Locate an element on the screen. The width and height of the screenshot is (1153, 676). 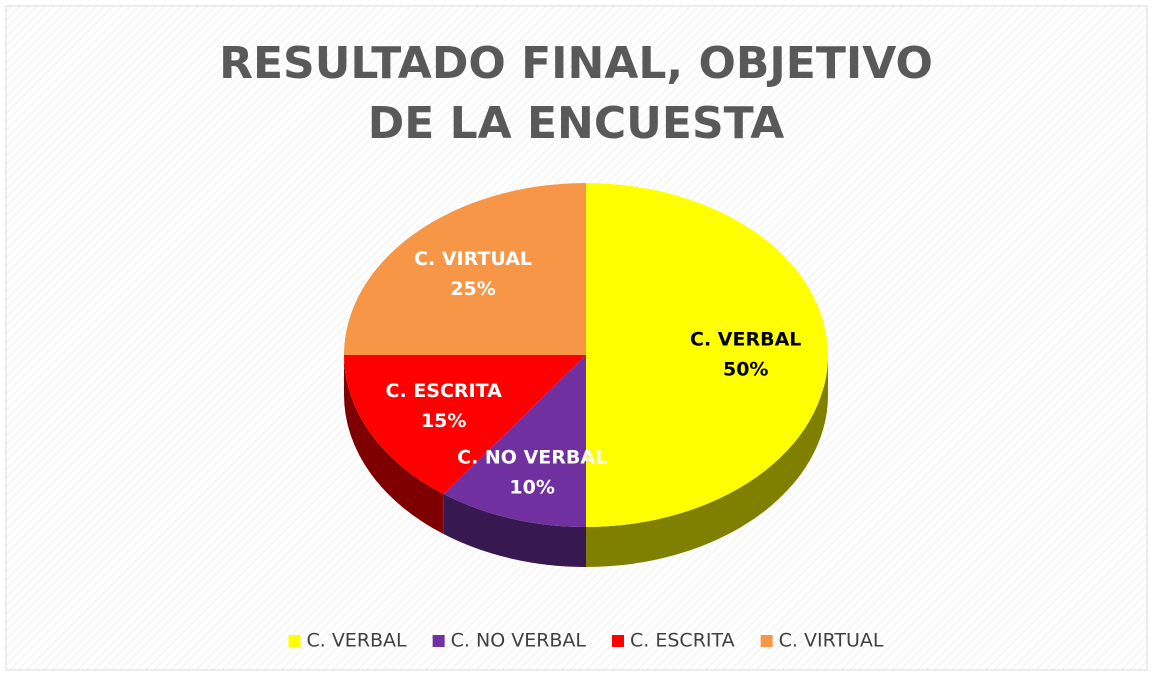
data-label-value: 50% is located at coordinates (745, 370).